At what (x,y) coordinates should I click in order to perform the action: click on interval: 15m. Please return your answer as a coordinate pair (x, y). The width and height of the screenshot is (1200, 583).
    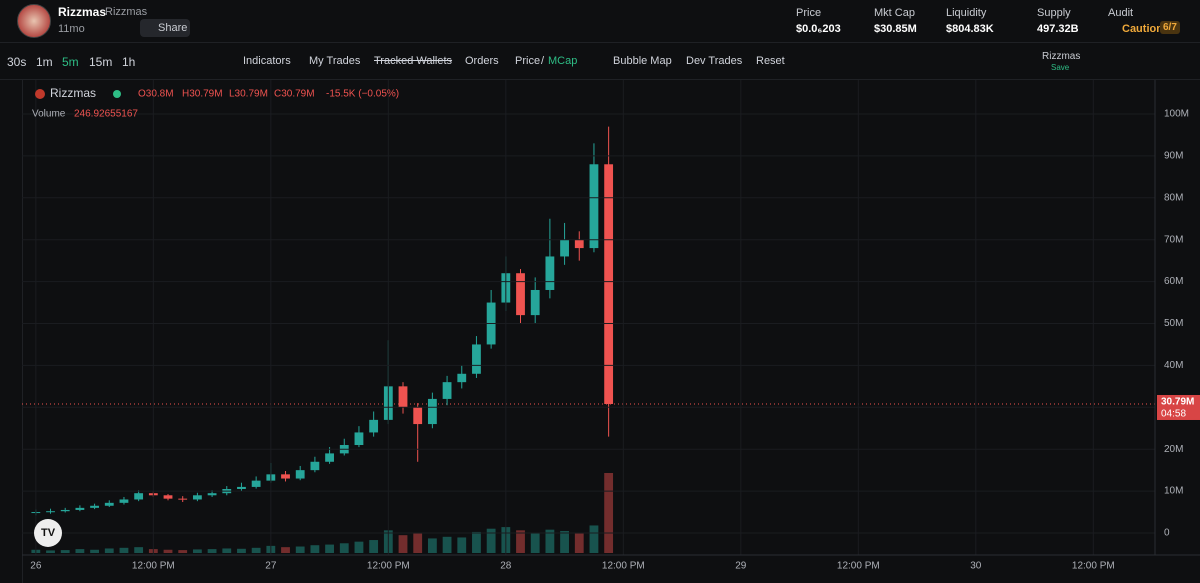
    Looking at the image, I should click on (101, 62).